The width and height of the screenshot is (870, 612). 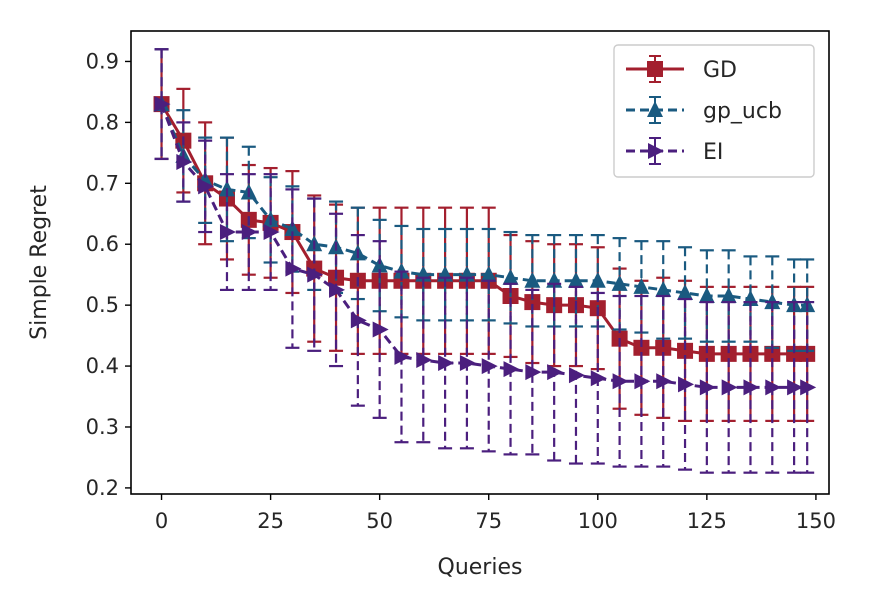 What do you see at coordinates (742, 111) in the screenshot?
I see `legend-label-gp-ucb: gp_ucb` at bounding box center [742, 111].